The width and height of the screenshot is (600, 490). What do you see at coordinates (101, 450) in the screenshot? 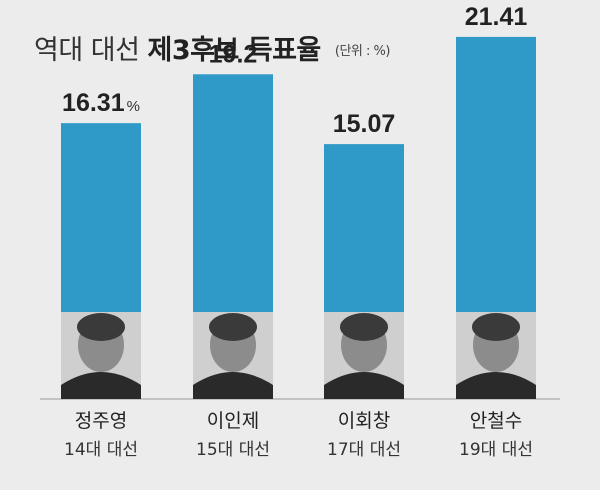
I see `category-sublabel-1: 14대 대선` at bounding box center [101, 450].